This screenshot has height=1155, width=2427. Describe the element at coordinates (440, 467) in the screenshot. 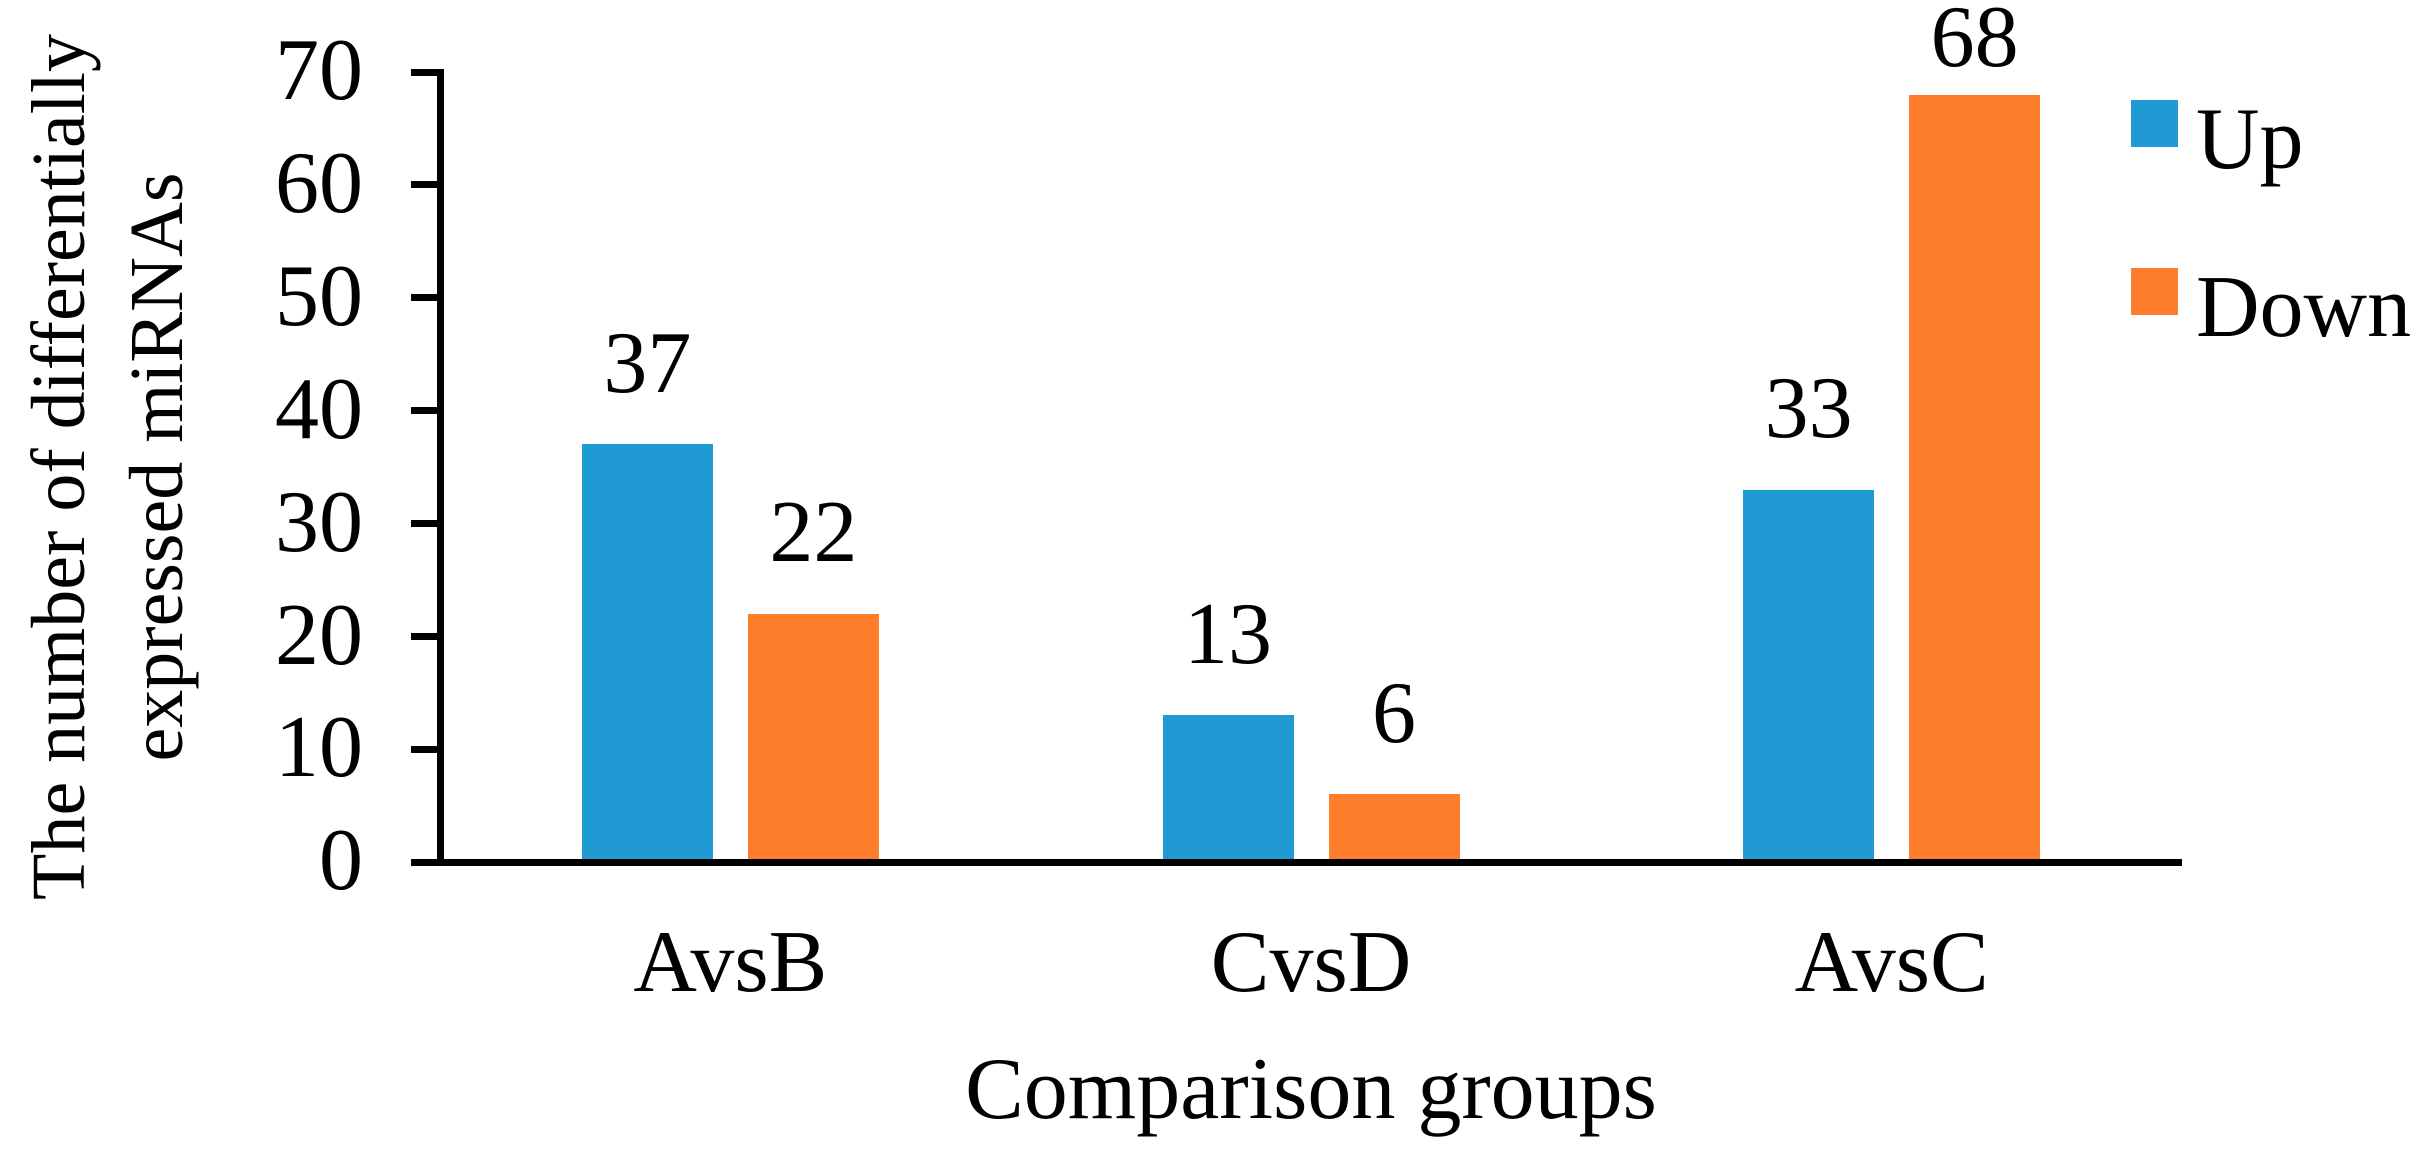

I see `y-axis-spine` at that location.